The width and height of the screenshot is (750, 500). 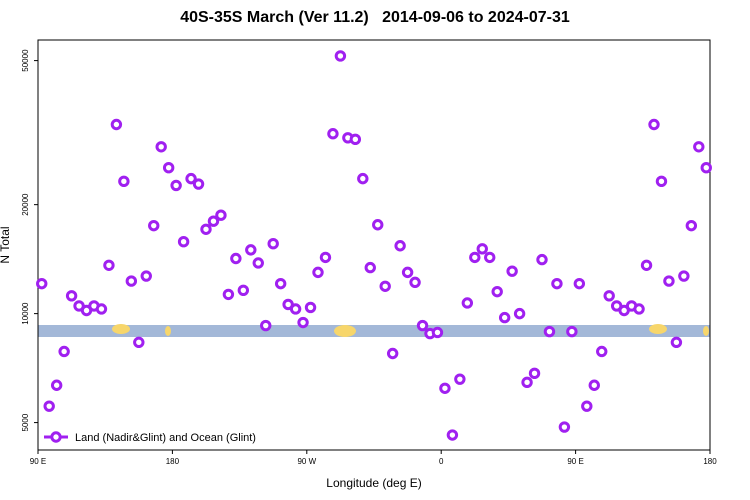 What do you see at coordinates (373, 483) in the screenshot?
I see `x-axis-label: Longitude (deg E)` at bounding box center [373, 483].